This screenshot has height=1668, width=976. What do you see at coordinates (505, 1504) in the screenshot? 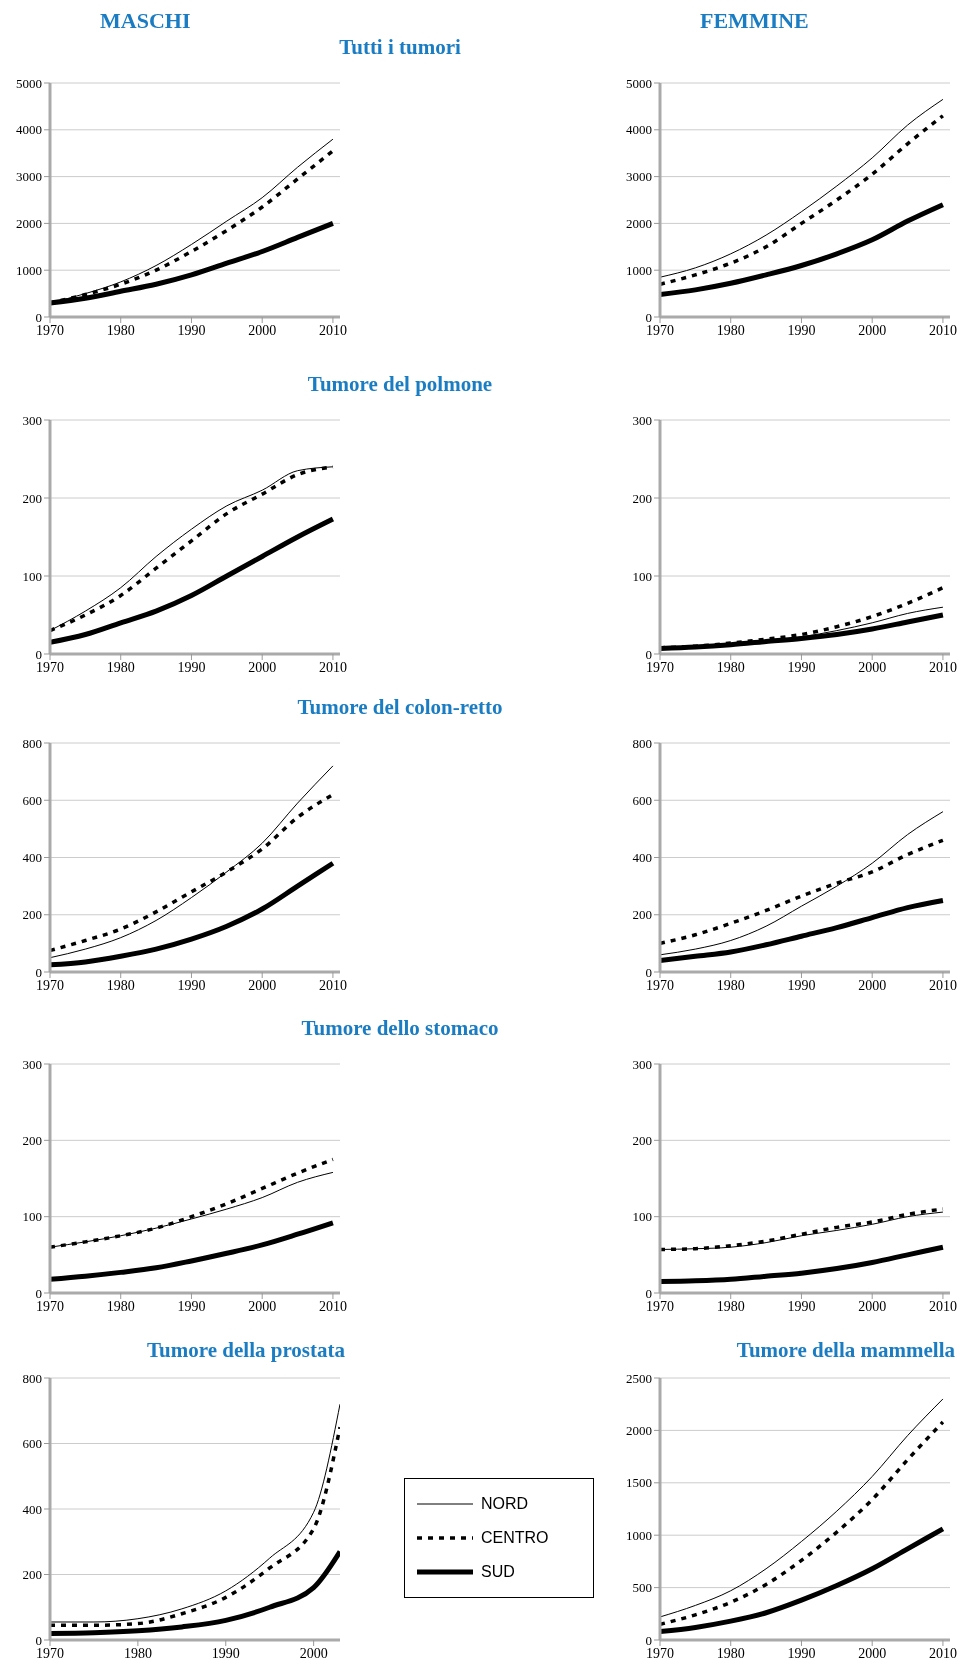
I see `legend-label: NORD` at bounding box center [505, 1504].